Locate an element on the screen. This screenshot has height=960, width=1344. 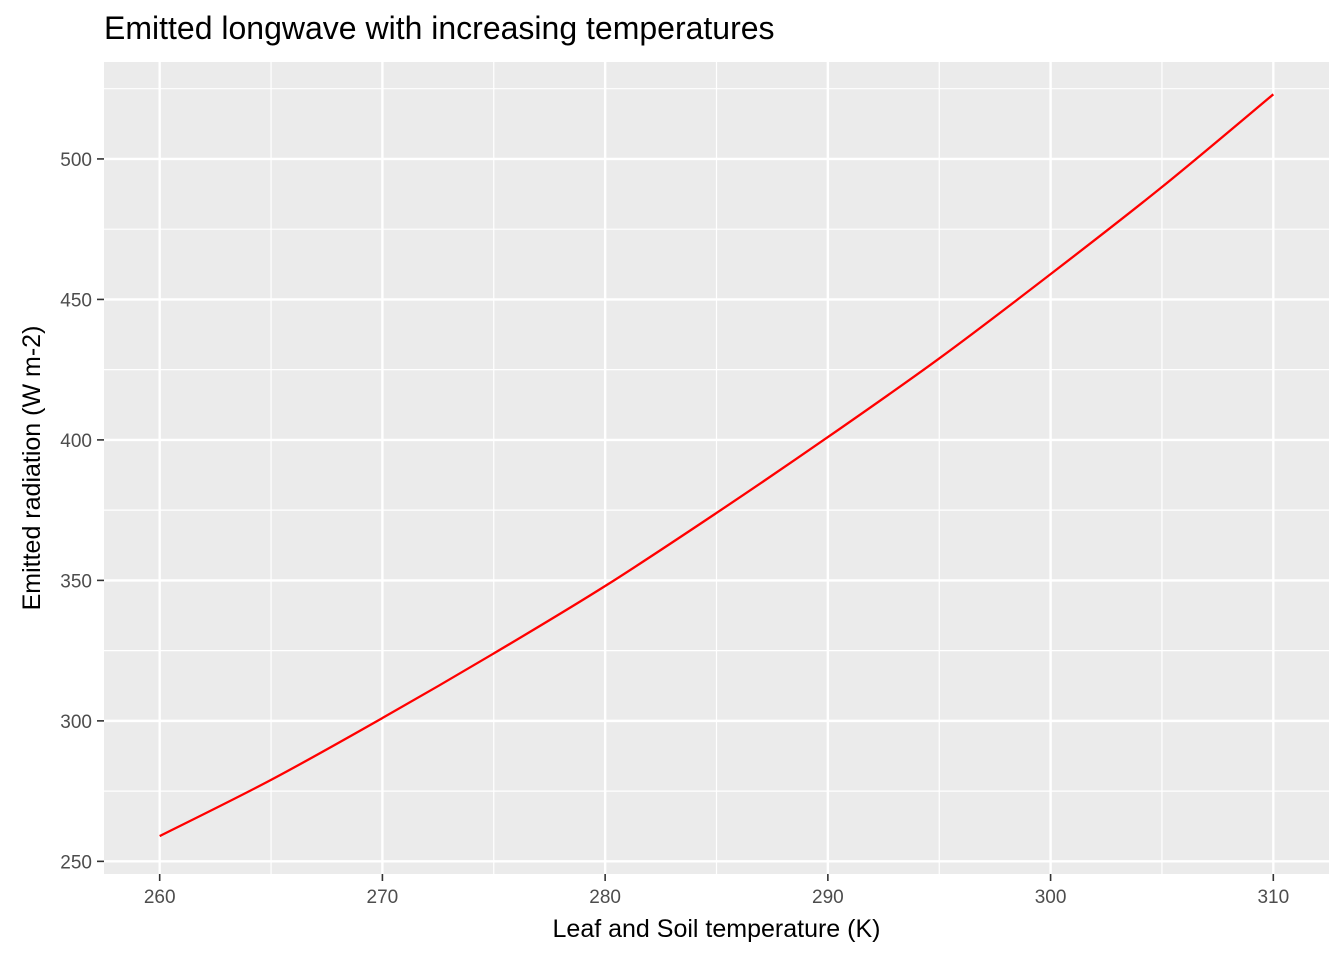
x-tick-label: 260 is located at coordinates (160, 897).